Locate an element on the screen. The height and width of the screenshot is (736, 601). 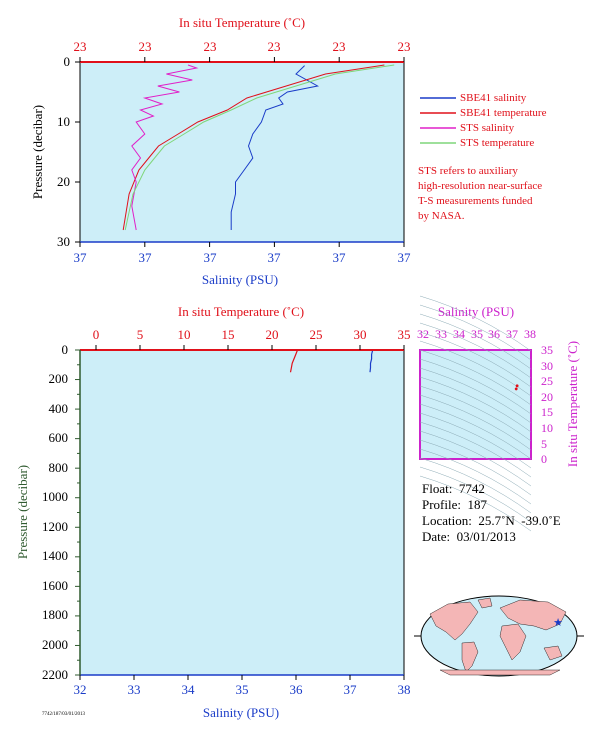
top-panel-temperature-axis-title: In situ Temperature (˚C) is located at coordinates (242, 22).